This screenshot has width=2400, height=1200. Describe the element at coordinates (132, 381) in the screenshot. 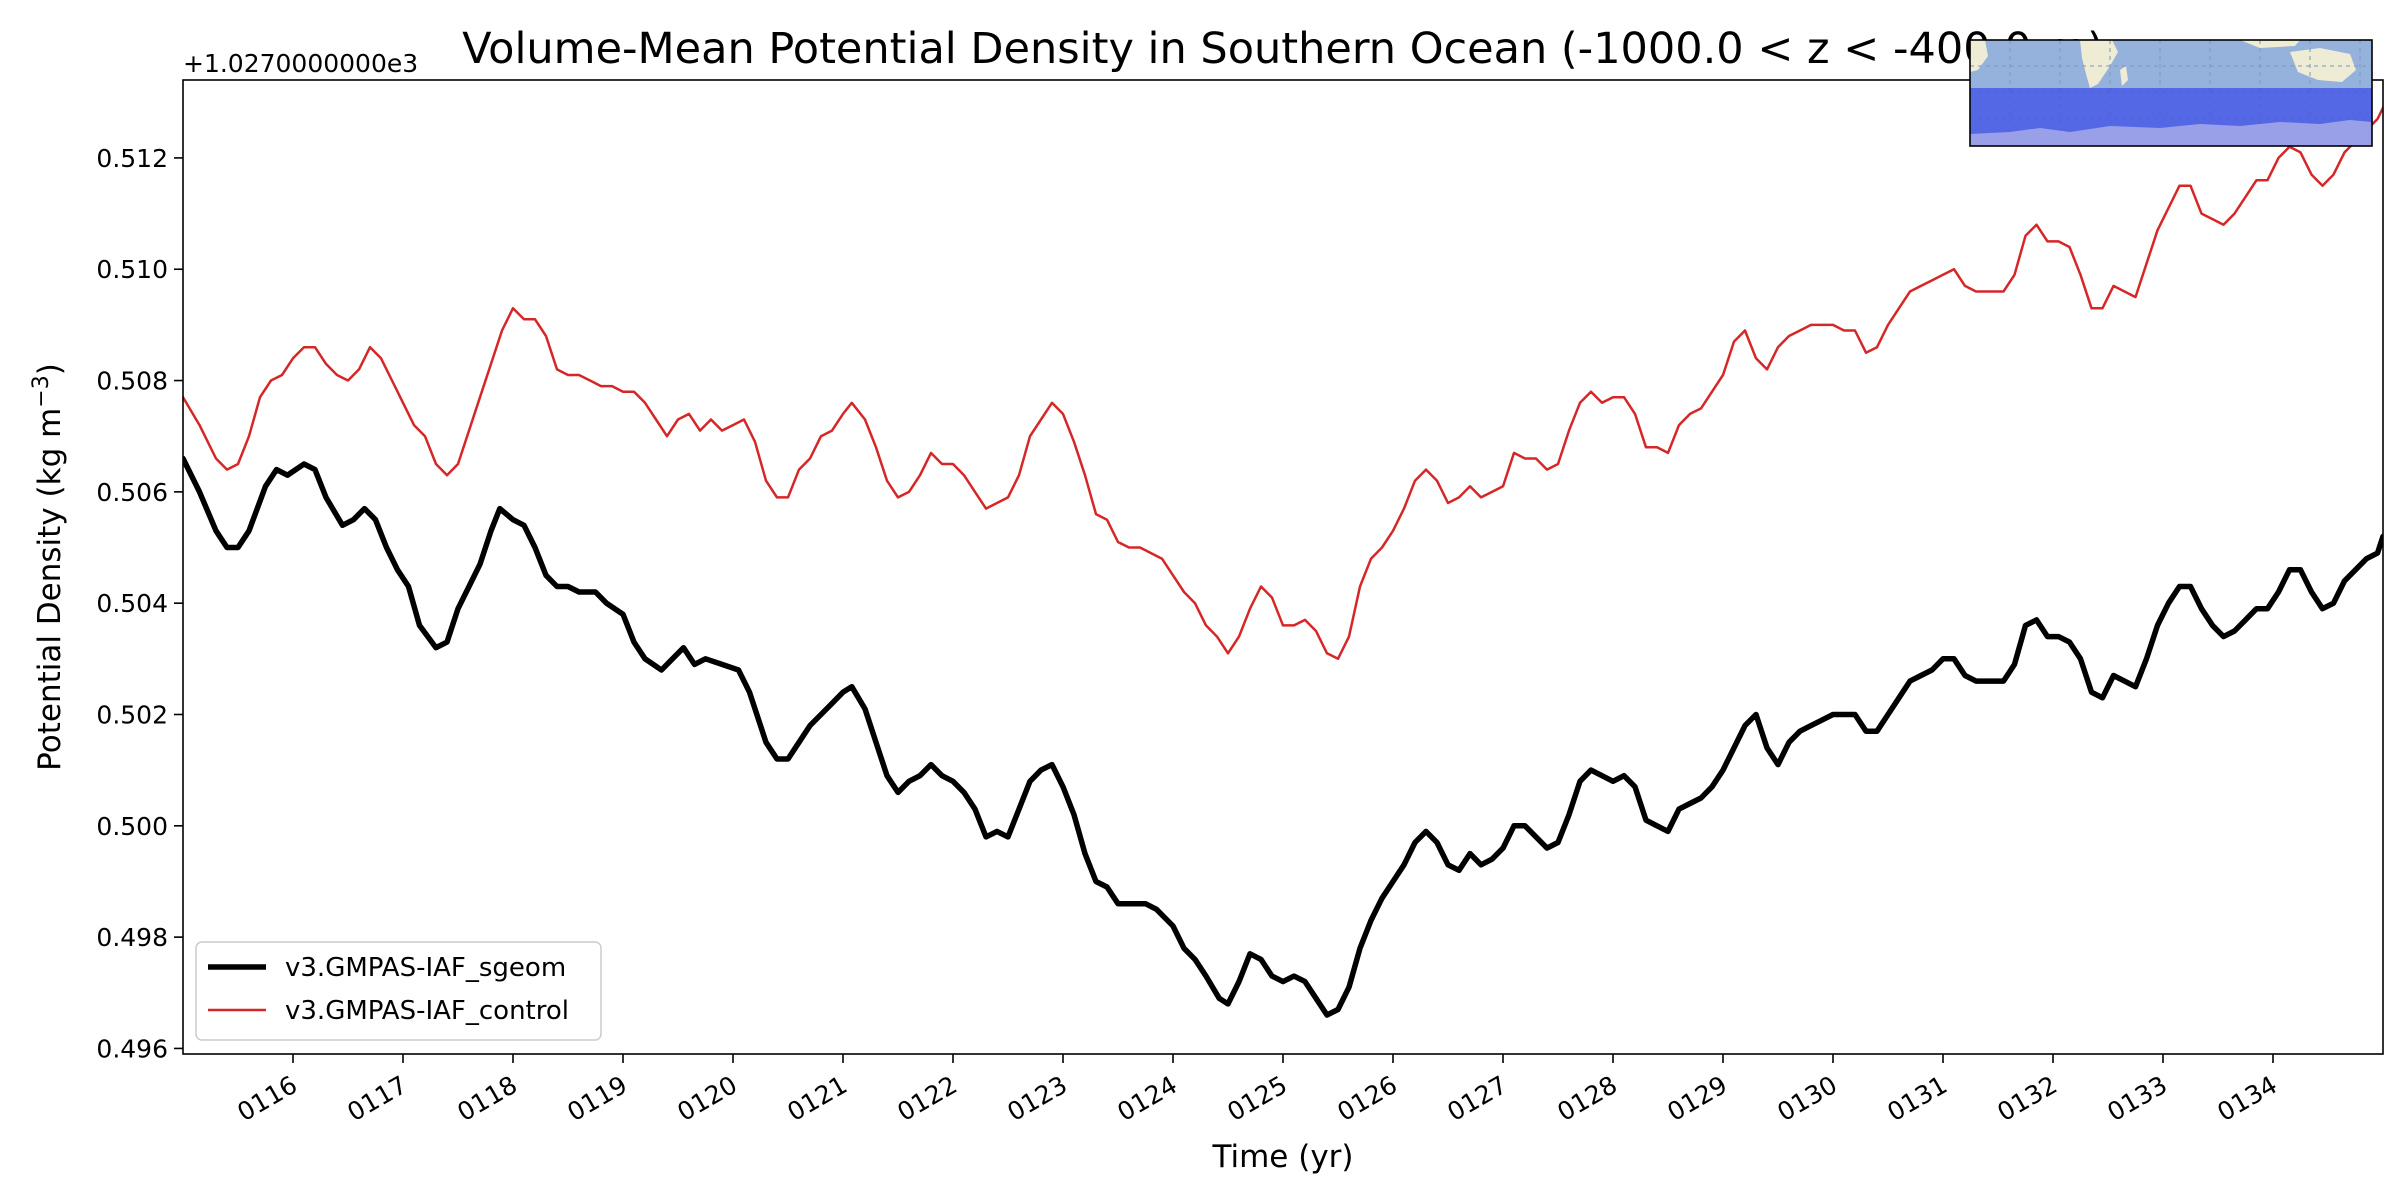

I see `y-tick-label: 0.508` at that location.